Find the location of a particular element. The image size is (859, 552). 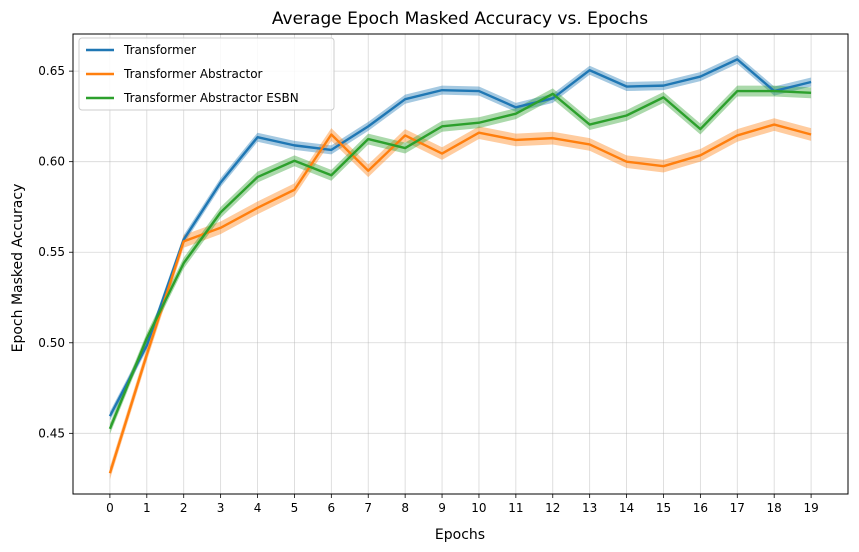

x-tick-label: 11 is located at coordinates (515, 508).